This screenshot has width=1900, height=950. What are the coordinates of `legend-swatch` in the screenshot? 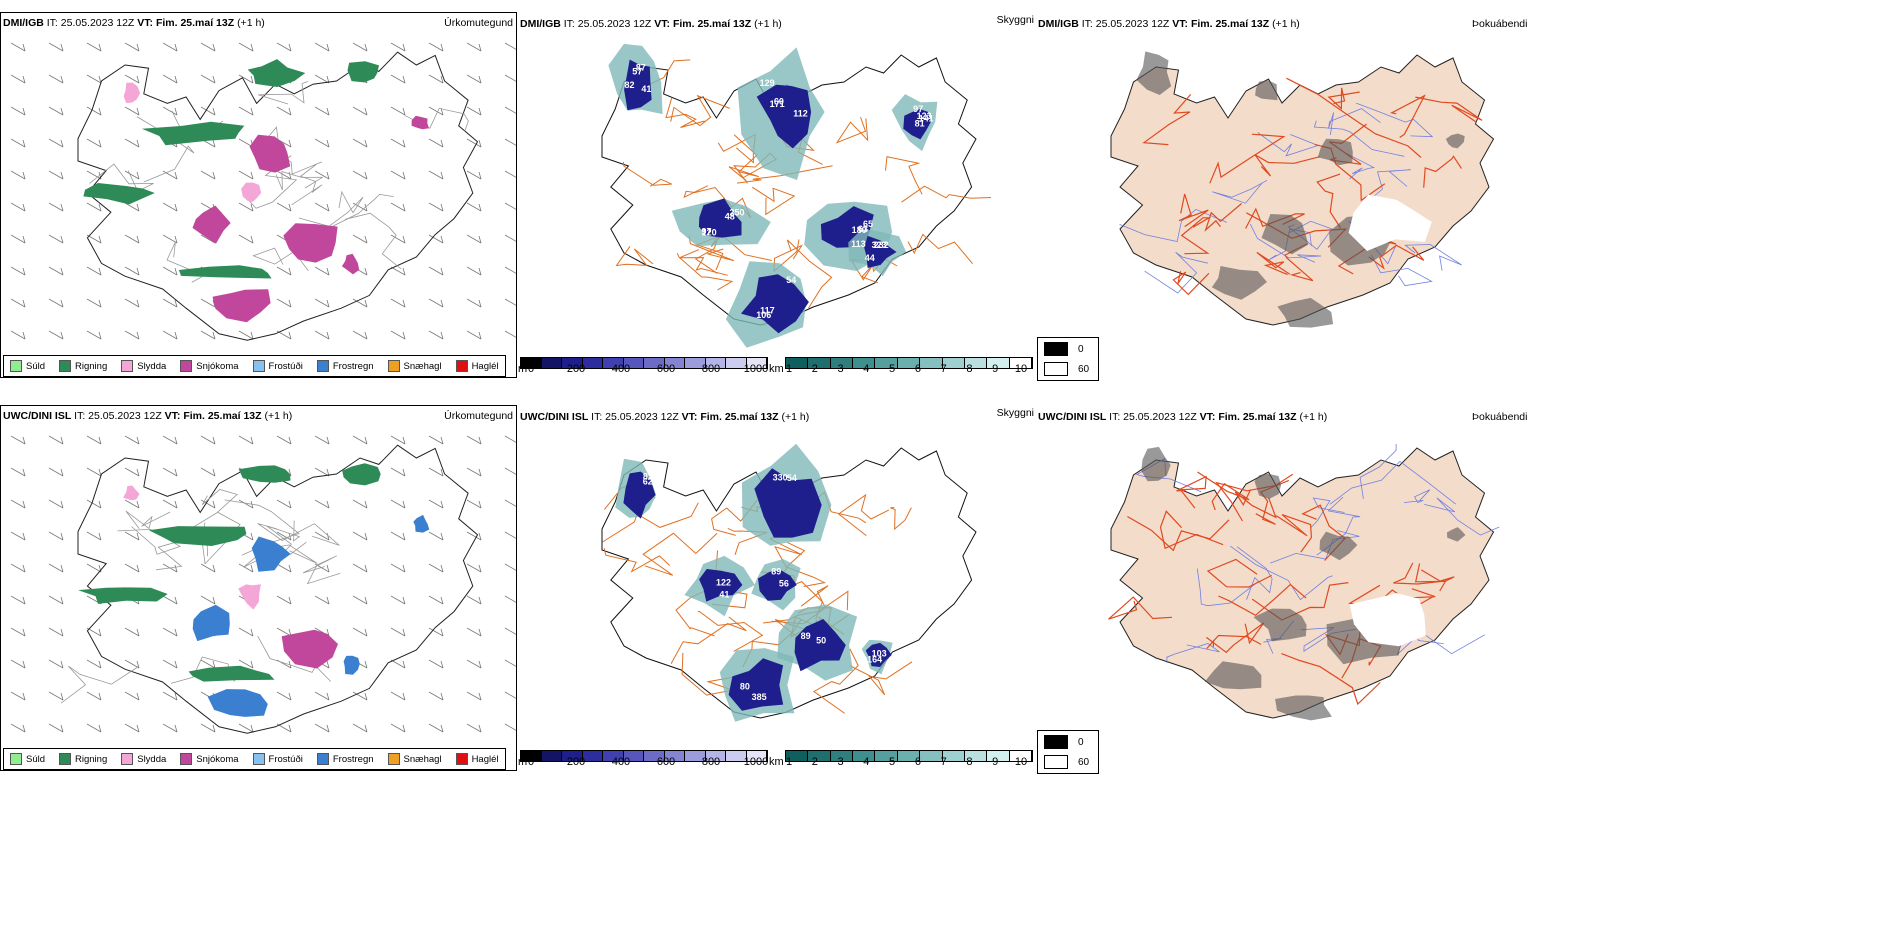 It's located at (393, 759).